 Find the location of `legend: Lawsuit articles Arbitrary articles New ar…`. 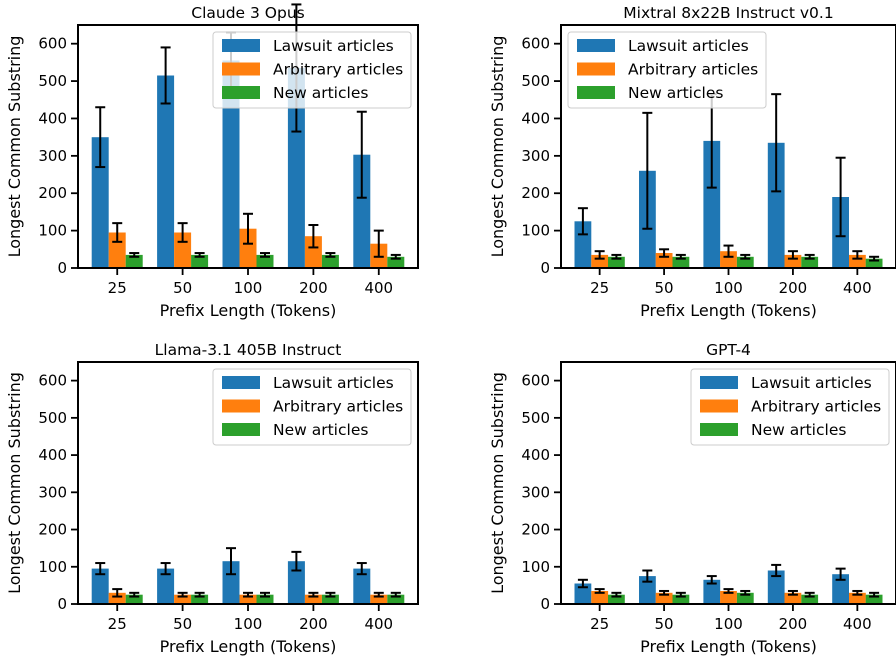

legend: Lawsuit articles Arbitrary articles New ar… is located at coordinates (790, 407).